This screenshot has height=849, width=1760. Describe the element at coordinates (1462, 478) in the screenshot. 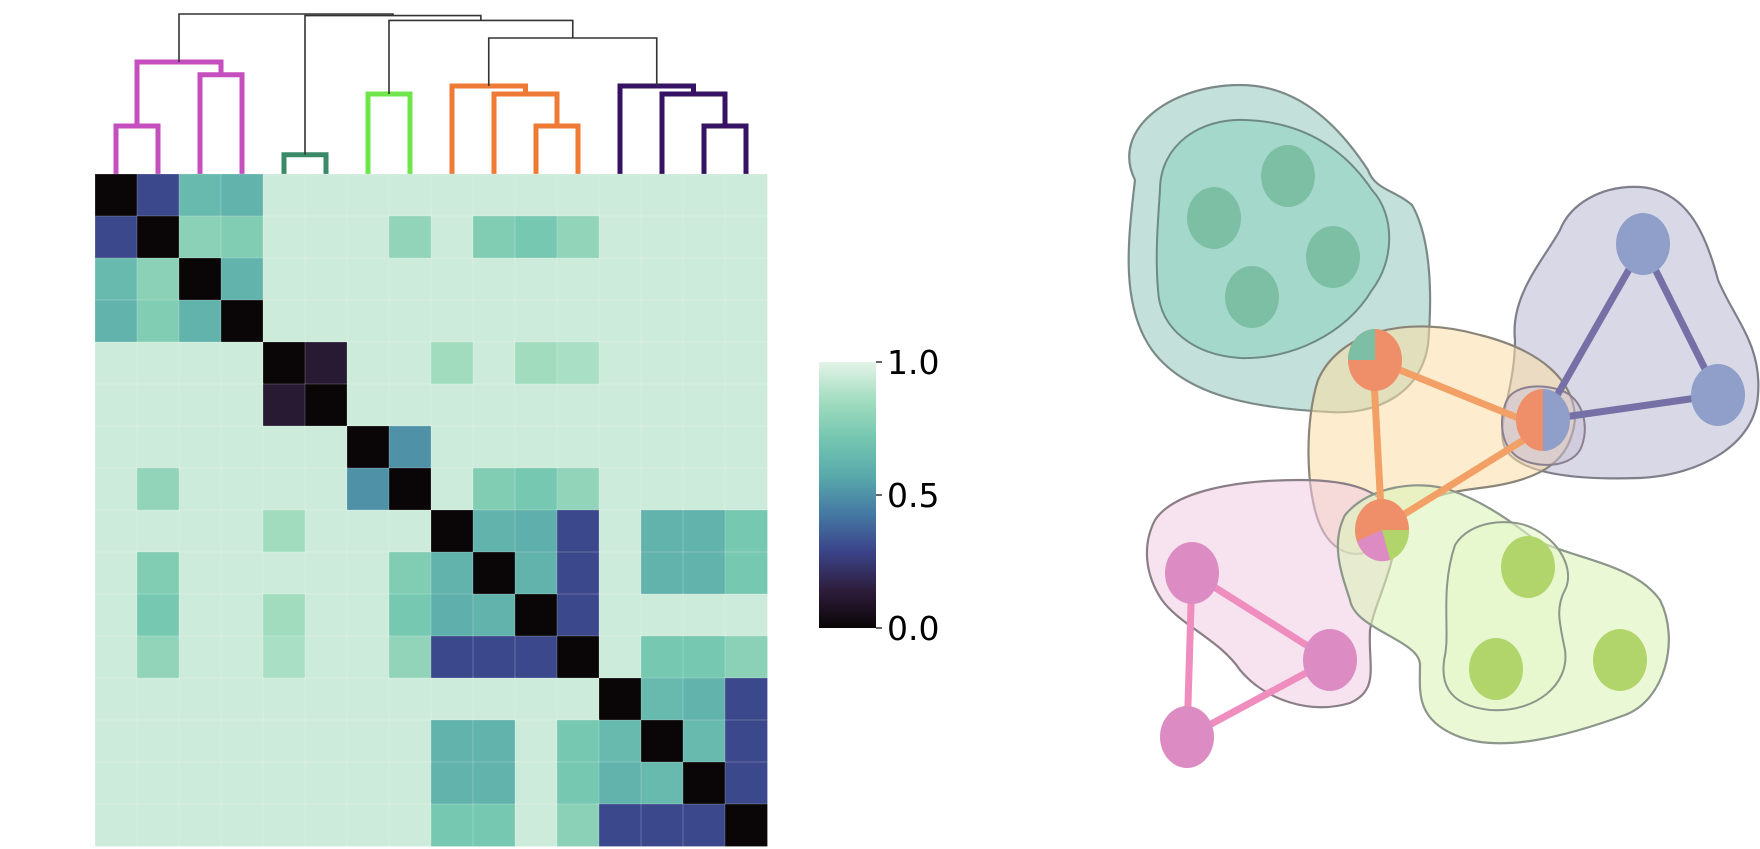

I see `network-edge` at that location.